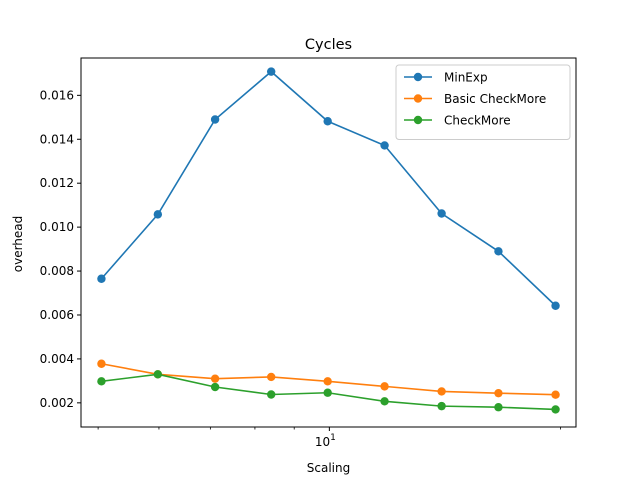  I want to click on legend-label: Basic CheckMore, so click(495, 99).